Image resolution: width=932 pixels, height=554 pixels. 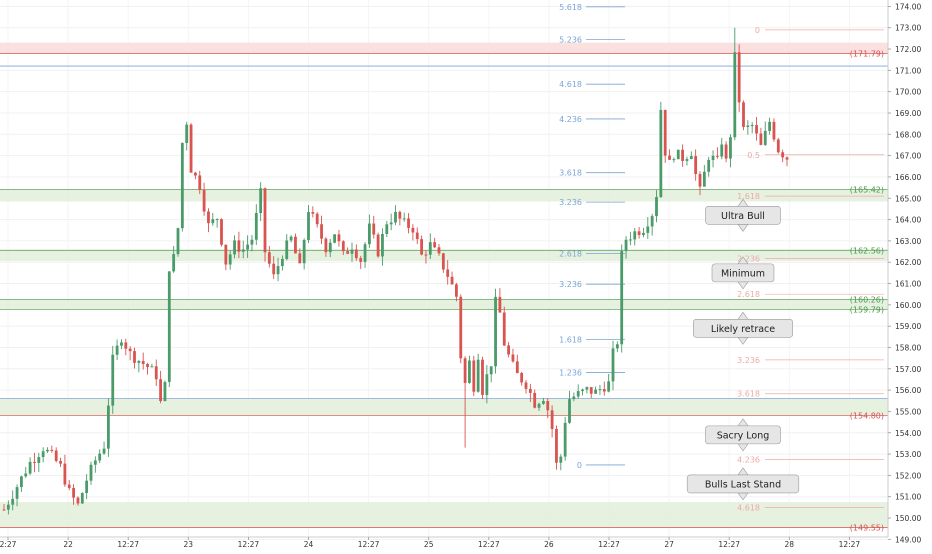 What do you see at coordinates (908, 92) in the screenshot?
I see `y-tick-label: 170.00` at bounding box center [908, 92].